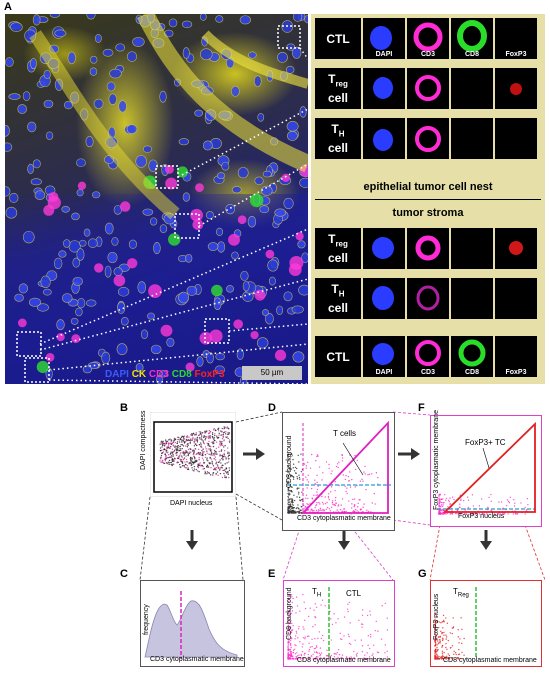 The width and height of the screenshot is (550, 680). What do you see at coordinates (428, 38) in the screenshot?
I see `tile-cd3: CD3` at bounding box center [428, 38].